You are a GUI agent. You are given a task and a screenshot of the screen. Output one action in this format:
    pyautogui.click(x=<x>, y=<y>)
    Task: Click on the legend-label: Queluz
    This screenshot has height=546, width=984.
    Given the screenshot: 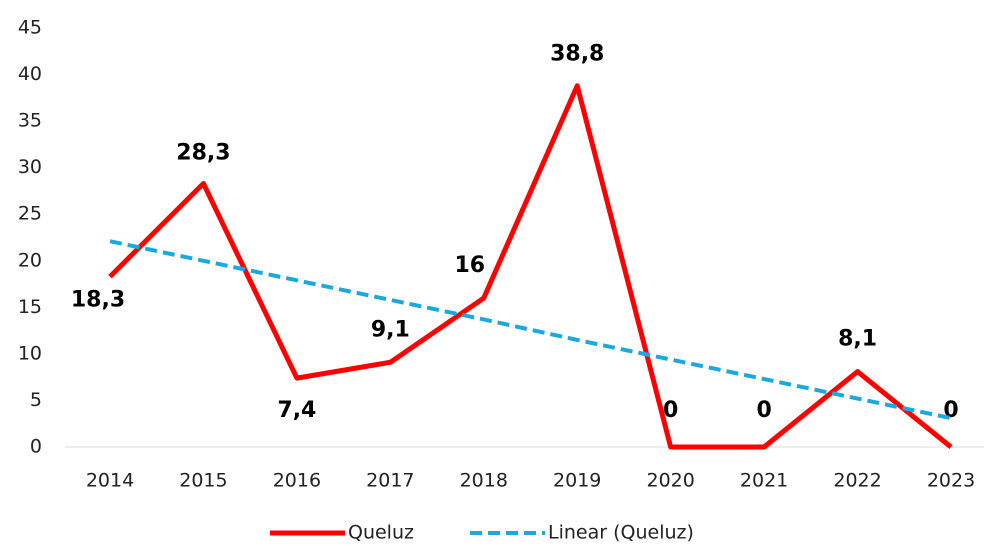 What is the action you would take?
    pyautogui.click(x=381, y=533)
    